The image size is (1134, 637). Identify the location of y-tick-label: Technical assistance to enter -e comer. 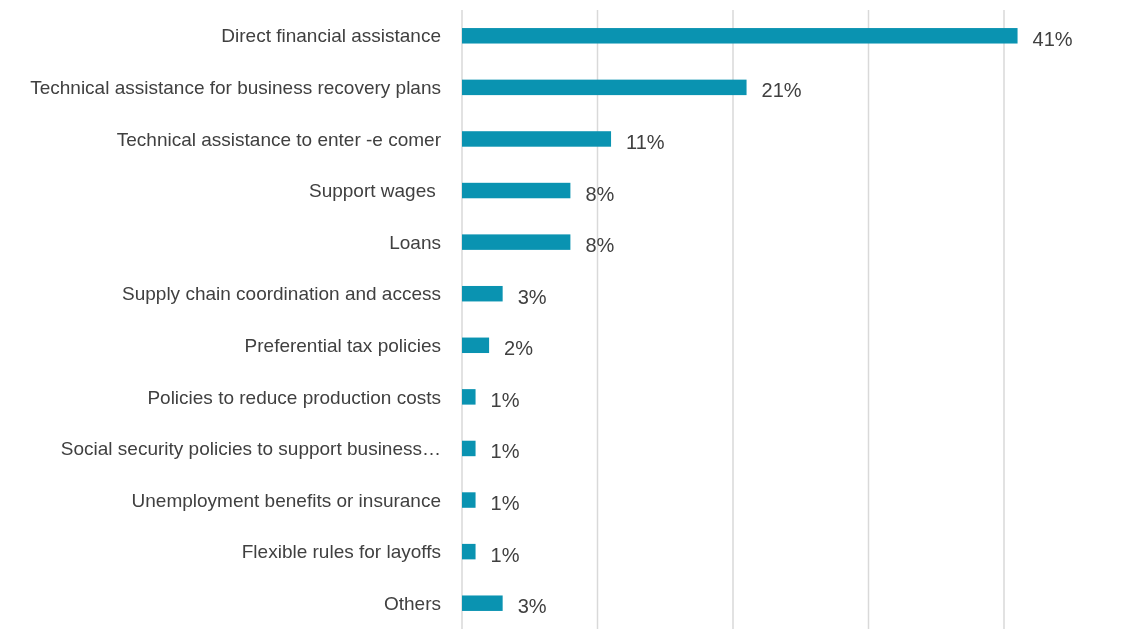
(279, 139).